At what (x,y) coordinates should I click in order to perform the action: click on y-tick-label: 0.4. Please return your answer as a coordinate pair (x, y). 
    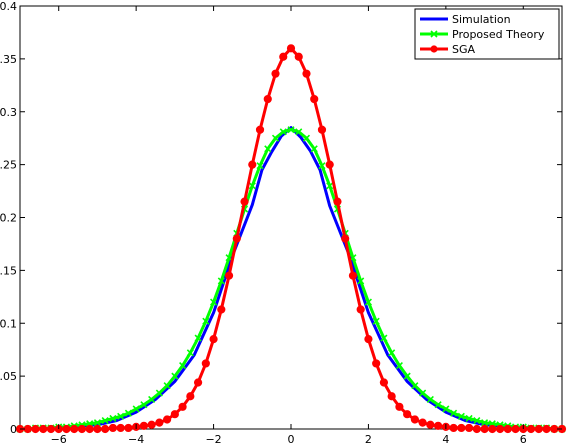
    Looking at the image, I should click on (8, 6).